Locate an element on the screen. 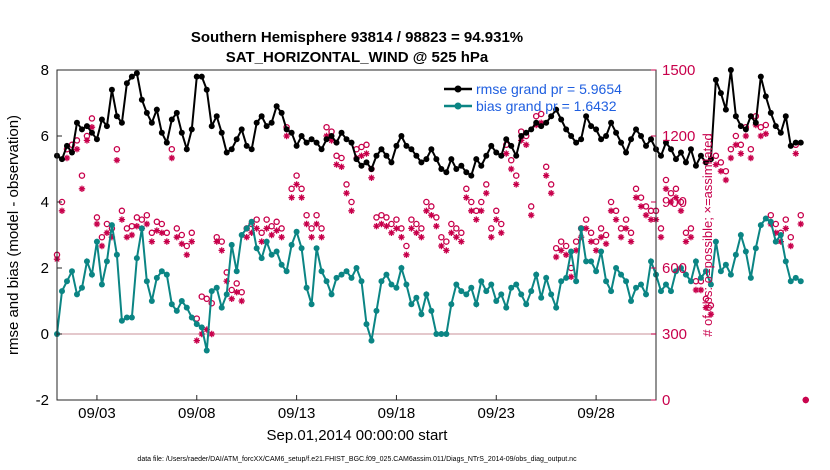 The image size is (830, 470). legend-bias-marker is located at coordinates (458, 106).